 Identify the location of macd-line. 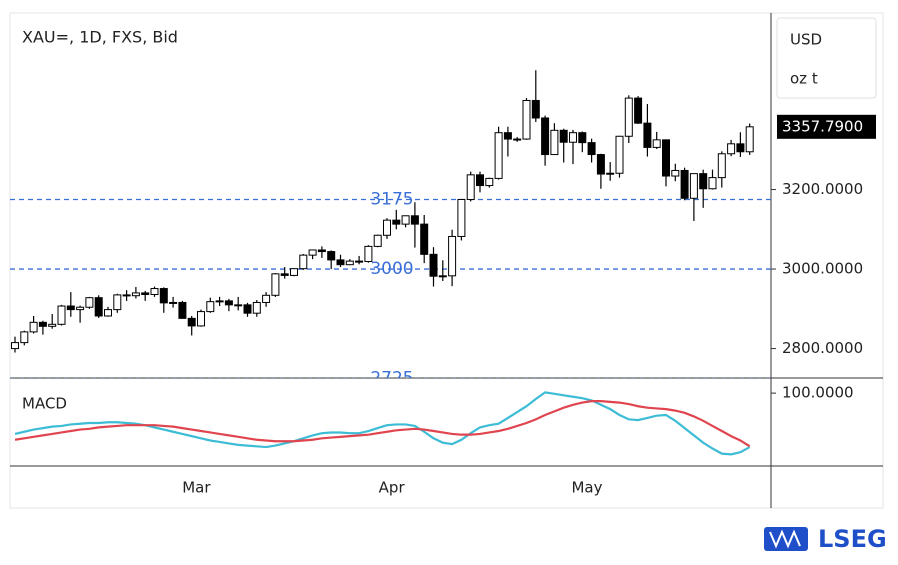
(382, 423).